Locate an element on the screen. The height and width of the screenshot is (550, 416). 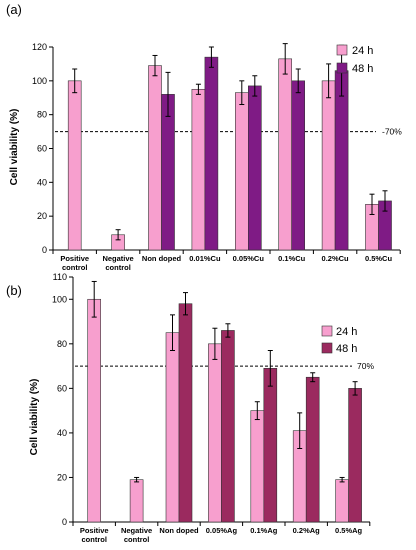
panel-b-category-label: 0.2%Ag is located at coordinates (307, 530).